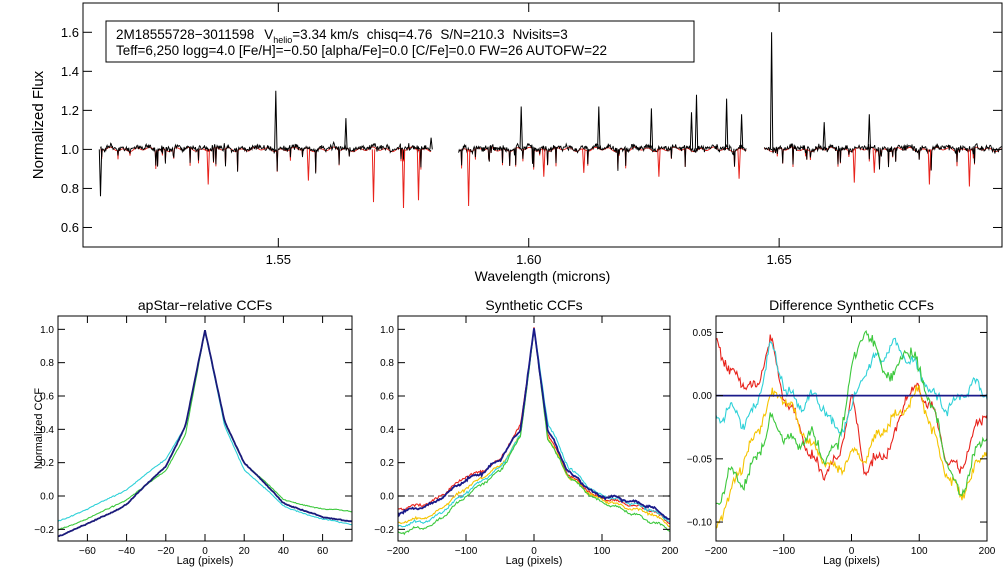 The image size is (1008, 576). I want to click on spectrum-ytick-label: 0.6, so click(70, 227).